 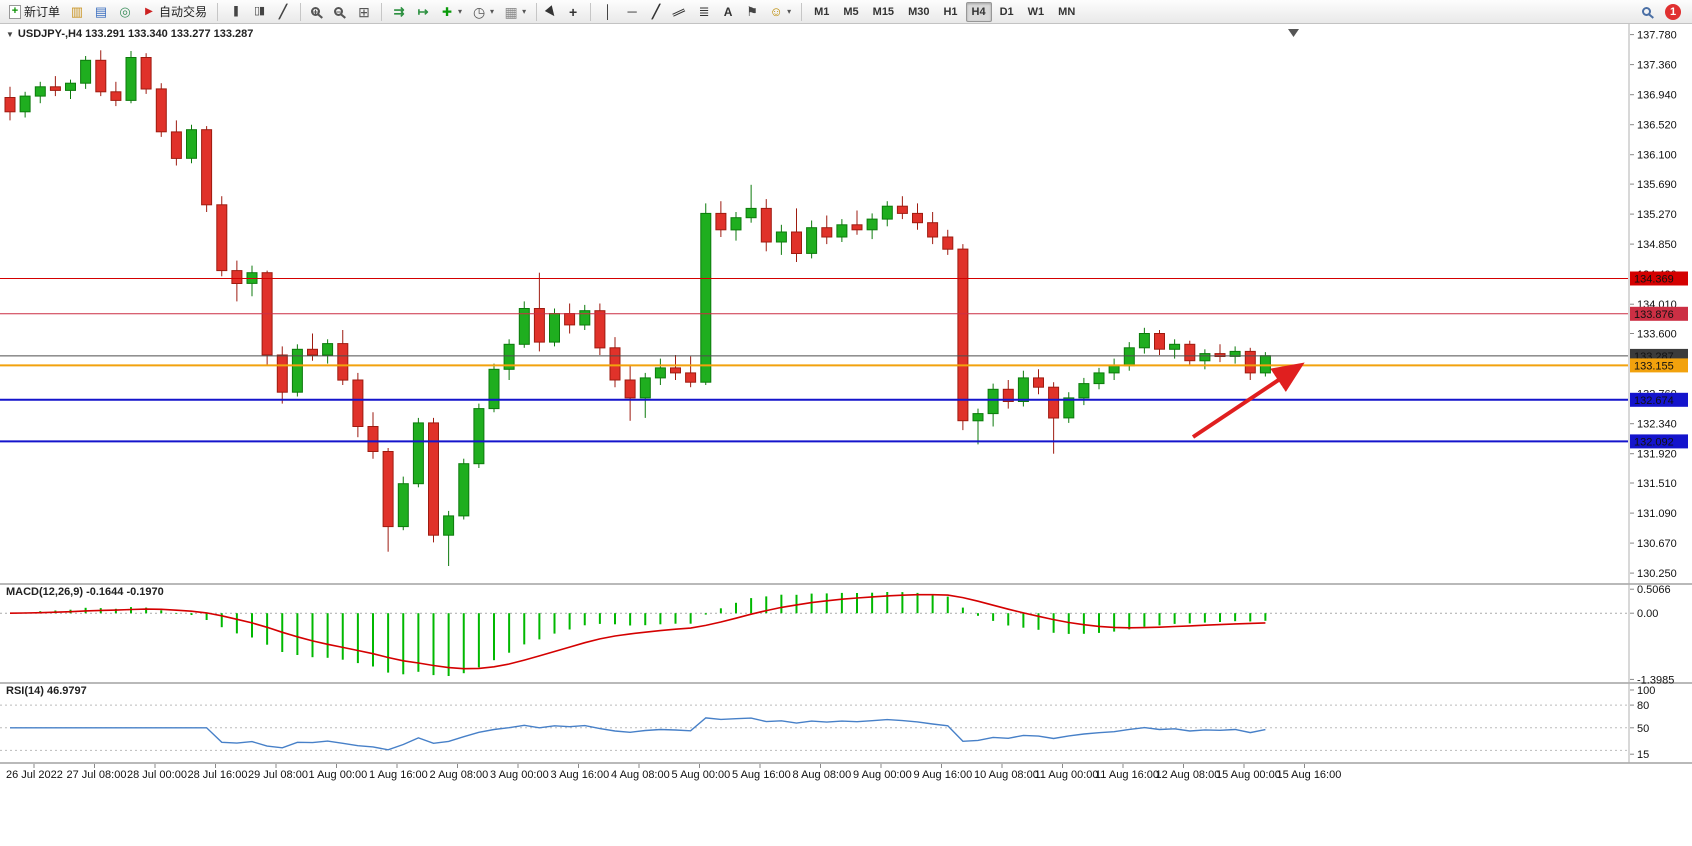 What do you see at coordinates (704, 12) in the screenshot?
I see `fibonacci-button: ≣` at bounding box center [704, 12].